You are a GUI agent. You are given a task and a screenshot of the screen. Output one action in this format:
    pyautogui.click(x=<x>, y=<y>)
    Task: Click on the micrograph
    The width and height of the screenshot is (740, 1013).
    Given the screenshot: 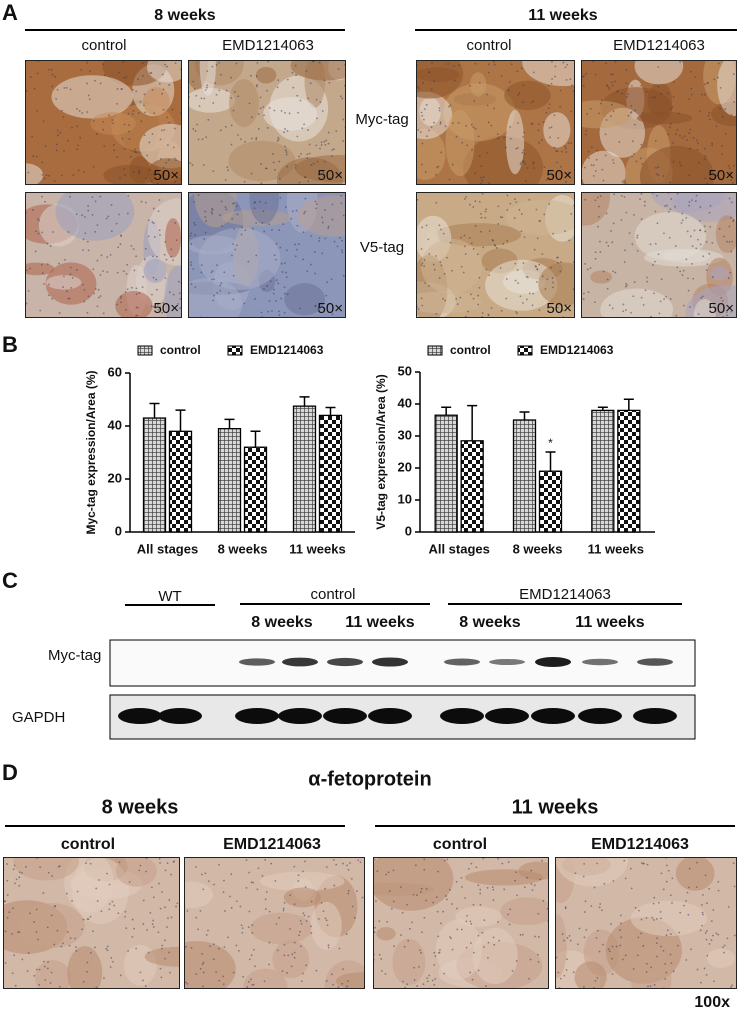 What is the action you would take?
    pyautogui.click(x=91, y=923)
    